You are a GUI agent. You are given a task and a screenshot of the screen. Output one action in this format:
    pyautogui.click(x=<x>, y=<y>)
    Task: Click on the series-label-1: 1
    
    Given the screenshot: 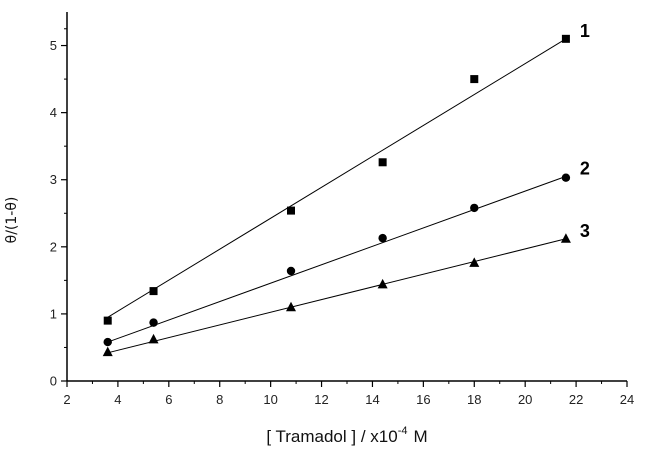 What is the action you would take?
    pyautogui.click(x=585, y=31)
    